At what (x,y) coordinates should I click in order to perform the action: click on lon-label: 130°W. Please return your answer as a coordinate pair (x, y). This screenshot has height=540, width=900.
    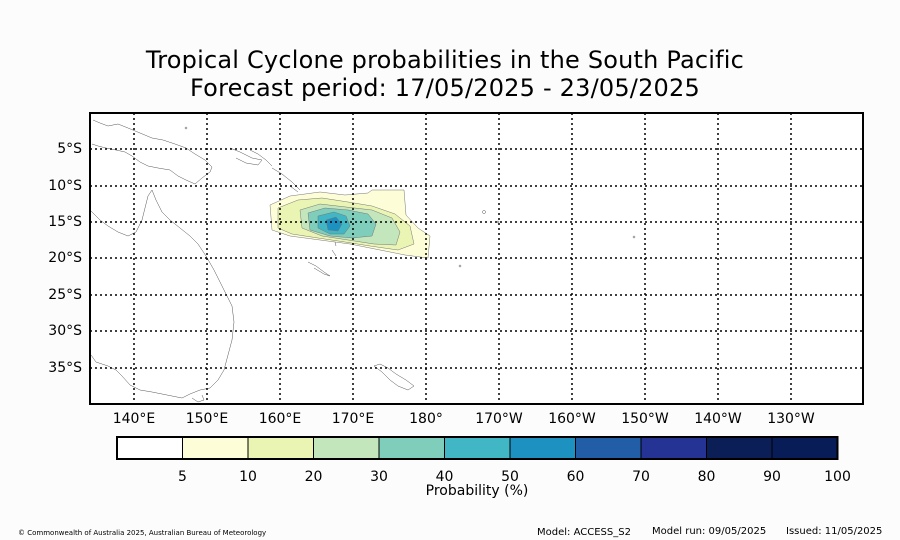
    Looking at the image, I should click on (791, 419).